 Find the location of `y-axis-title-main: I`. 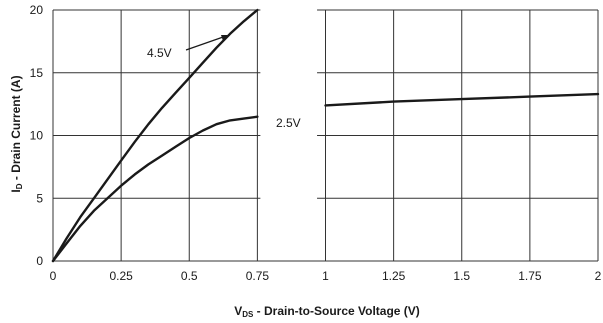

y-axis-title-main: I is located at coordinates (16, 190).